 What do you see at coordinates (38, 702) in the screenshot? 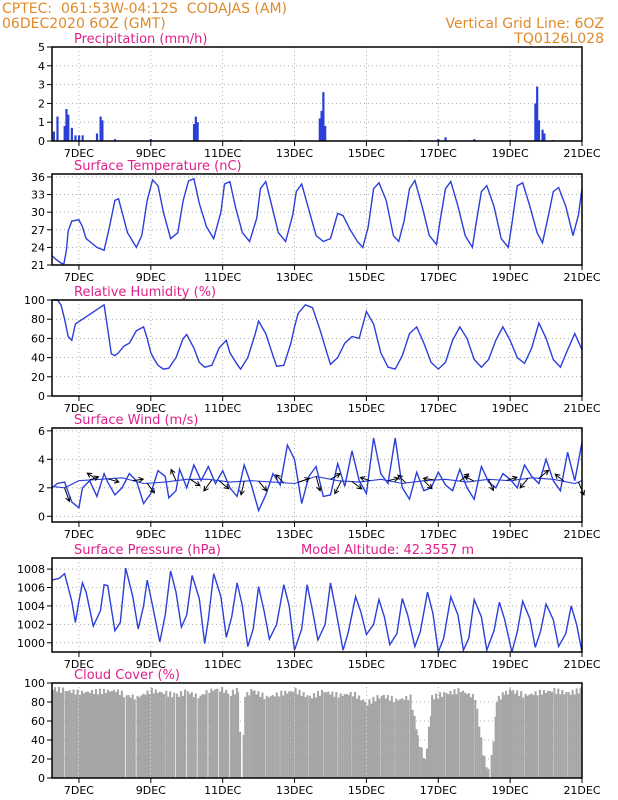
I see `y-tick-label: 80` at bounding box center [38, 702].